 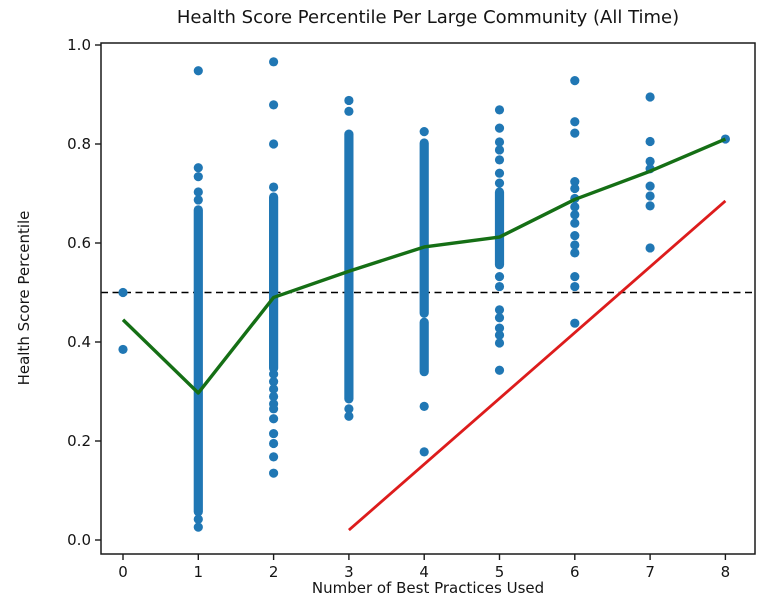 I want to click on x-tick-label: 3, so click(x=349, y=572).